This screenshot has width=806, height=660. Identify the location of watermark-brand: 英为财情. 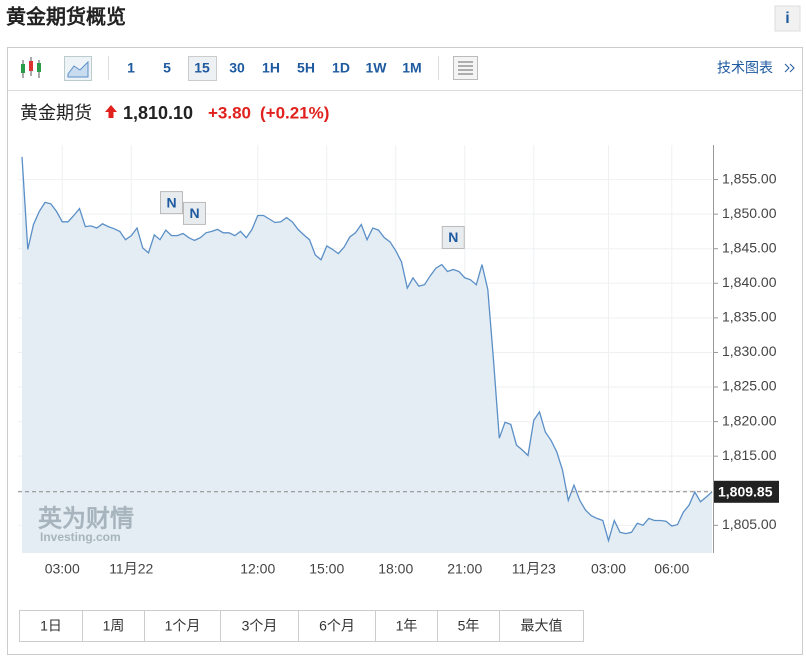
(86, 518).